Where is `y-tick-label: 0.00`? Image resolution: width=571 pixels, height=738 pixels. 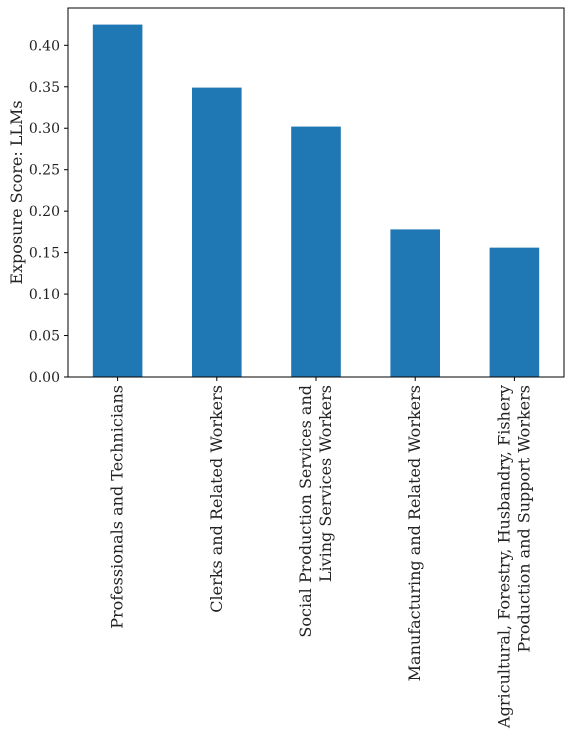
y-tick-label: 0.00 is located at coordinates (44, 378).